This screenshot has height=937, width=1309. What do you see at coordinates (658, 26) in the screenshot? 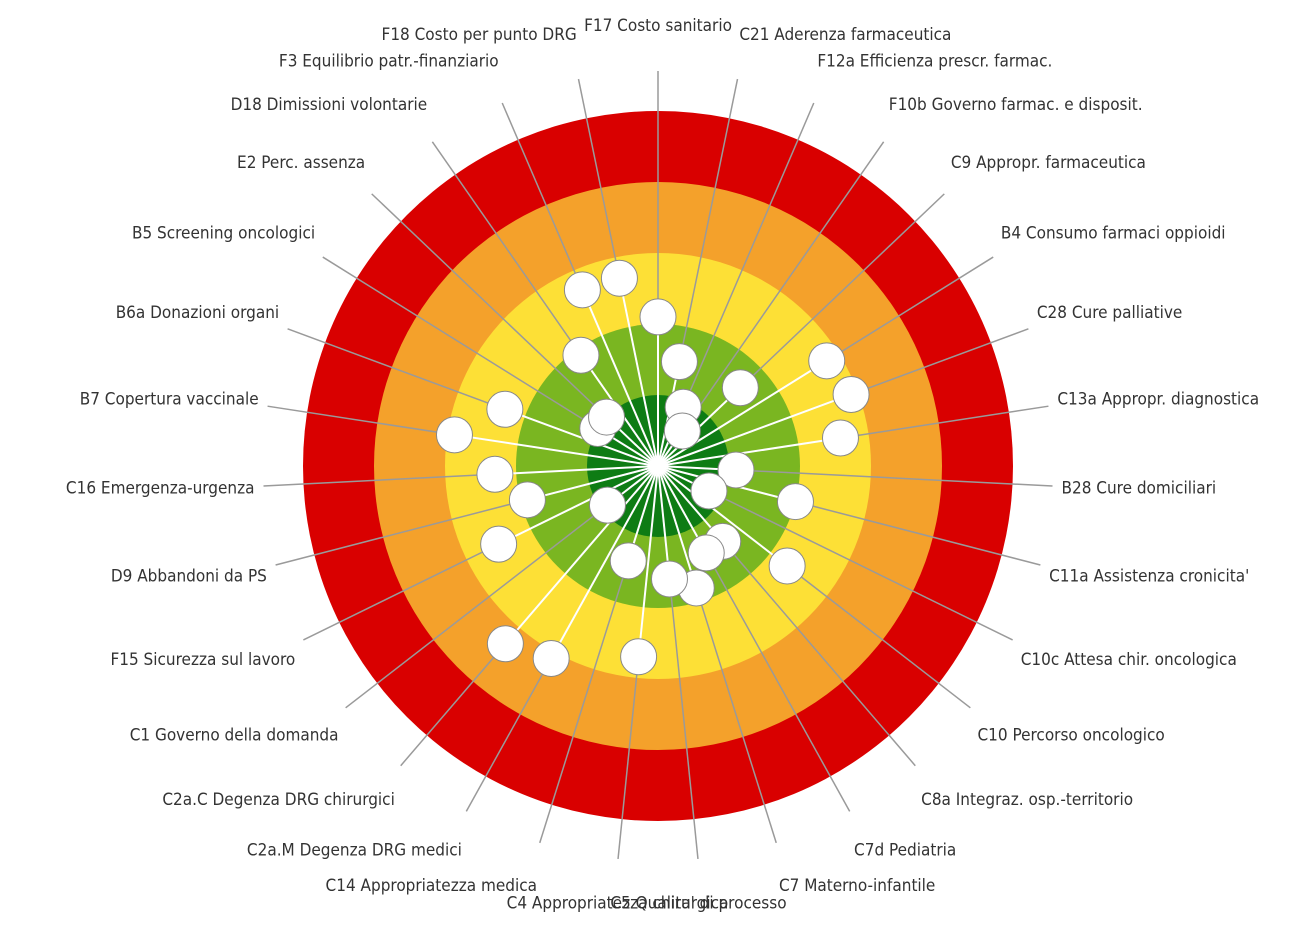
I see `category-label: F17 Costo sanitario` at bounding box center [658, 26].